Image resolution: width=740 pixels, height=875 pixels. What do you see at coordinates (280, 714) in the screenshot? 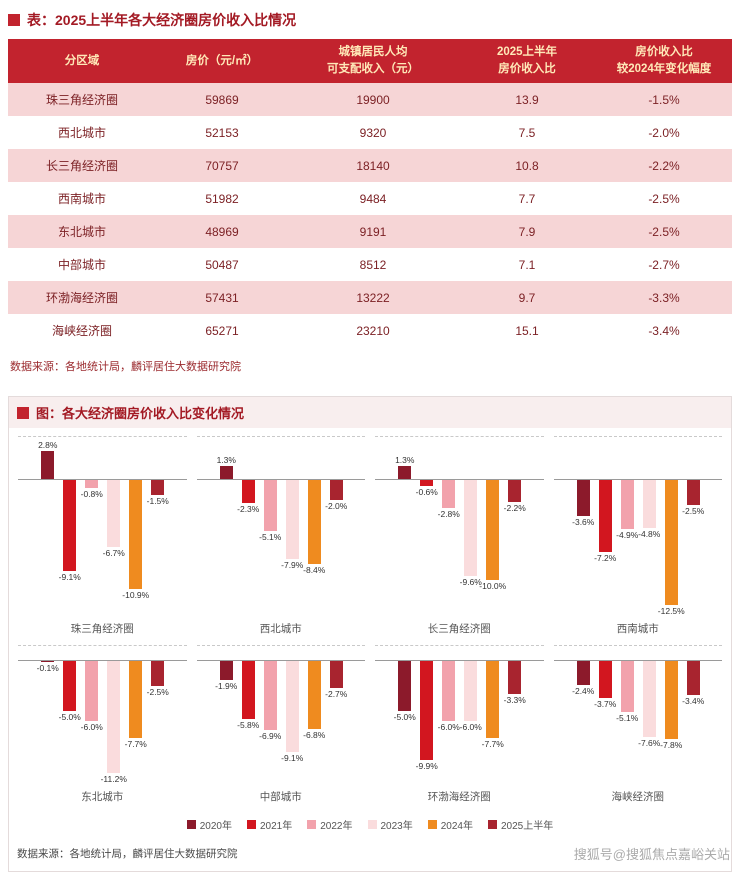
I see `chart-plot-area: -1.9% -5.8% -6.9% -9.1% -6.8% -2.7%` at bounding box center [280, 714].